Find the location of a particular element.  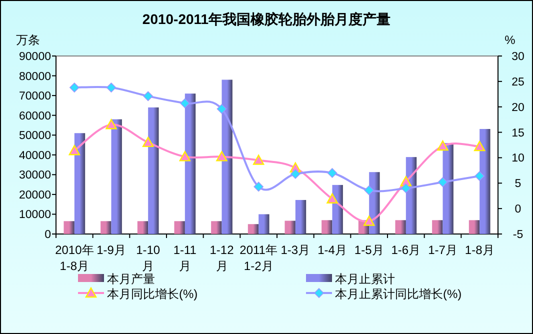

x-tick-label: 1-10 月 is located at coordinates (148, 258).